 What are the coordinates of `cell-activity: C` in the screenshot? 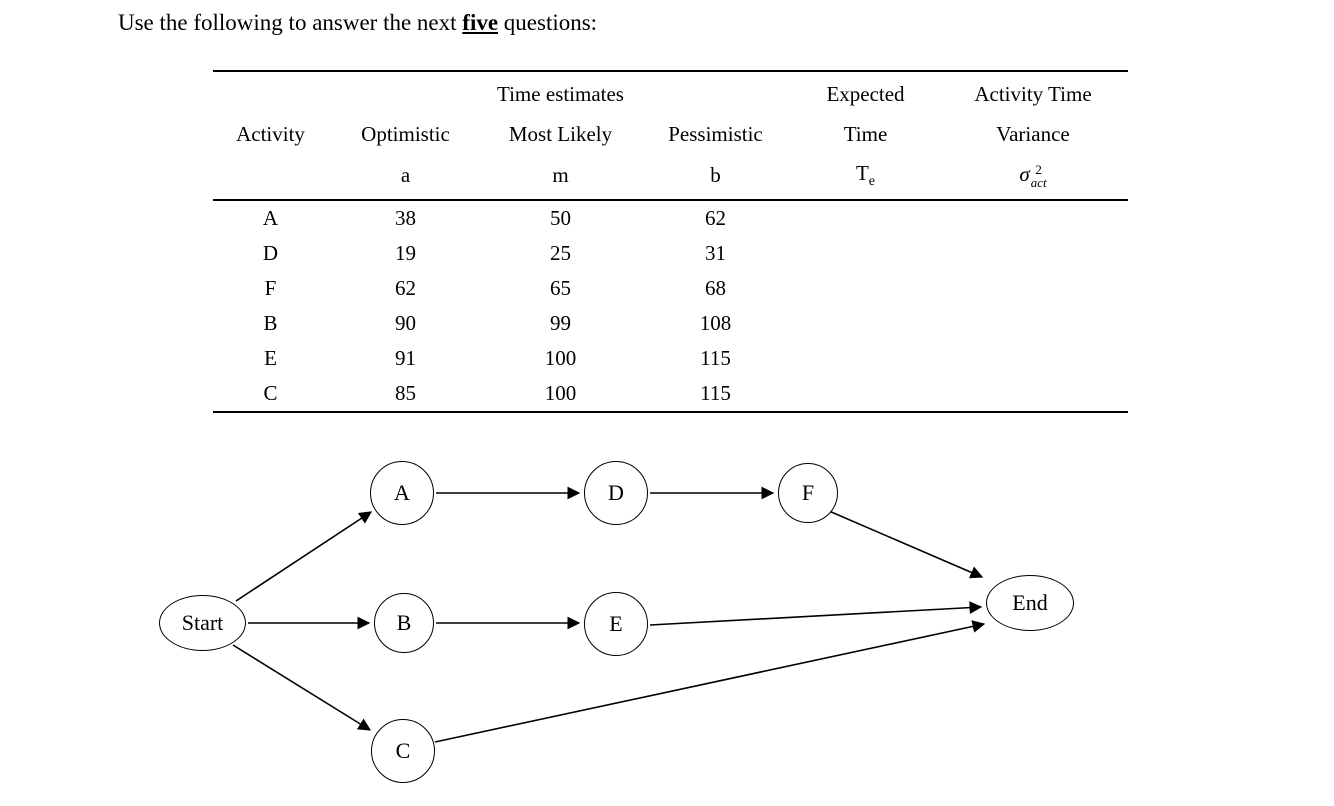 It's located at (270, 393).